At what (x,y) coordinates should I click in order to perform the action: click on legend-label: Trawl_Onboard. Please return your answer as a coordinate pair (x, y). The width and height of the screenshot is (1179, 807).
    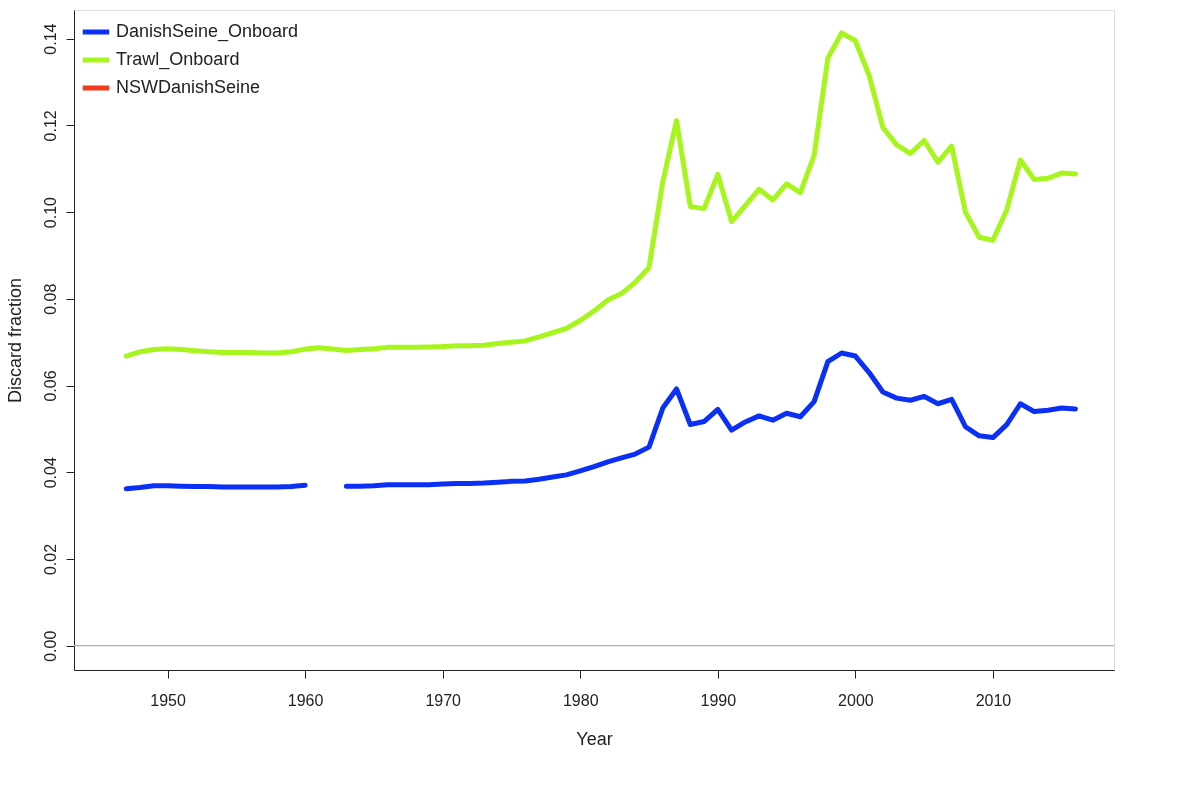
    Looking at the image, I should click on (178, 59).